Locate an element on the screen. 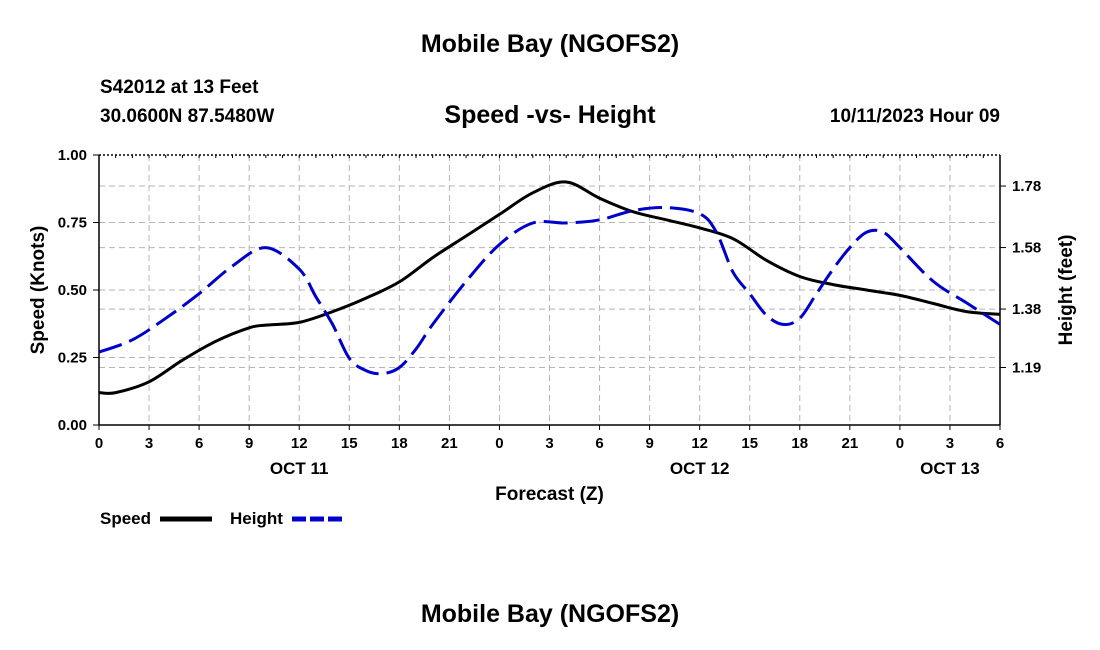 This screenshot has height=650, width=1100. y-tick-label: 1.00 is located at coordinates (72, 155).